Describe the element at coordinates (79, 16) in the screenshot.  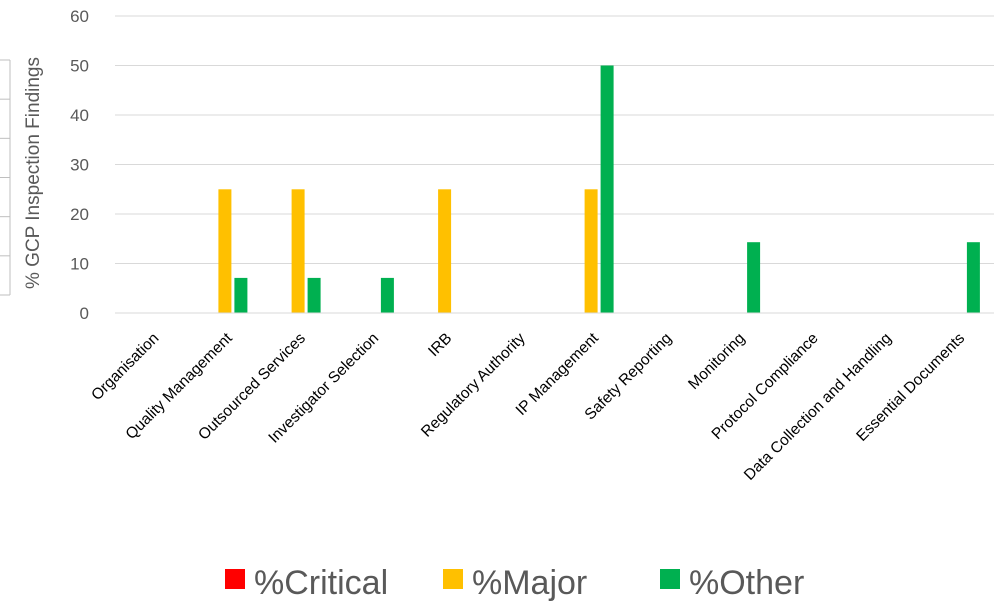
I see `y-tick-label: 60` at that location.